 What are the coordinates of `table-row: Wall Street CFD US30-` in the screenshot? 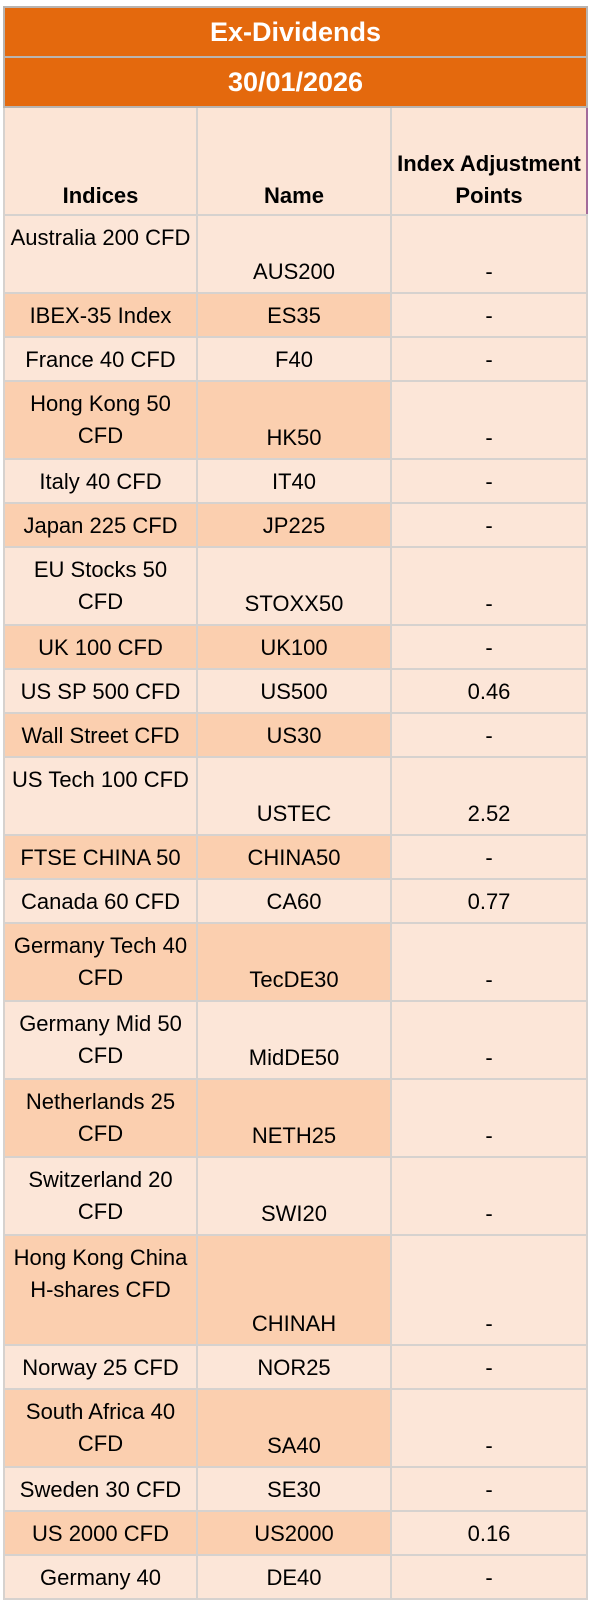 It's located at (296, 735).